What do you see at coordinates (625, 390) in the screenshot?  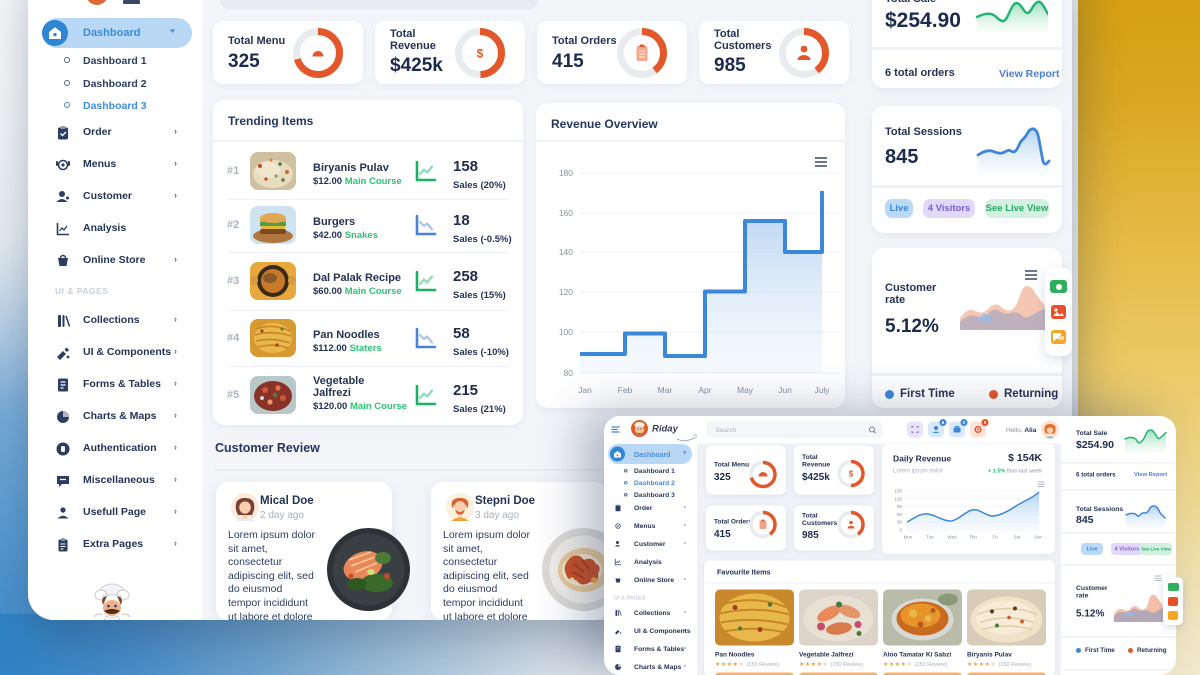 I see `svg-text: Feb` at bounding box center [625, 390].